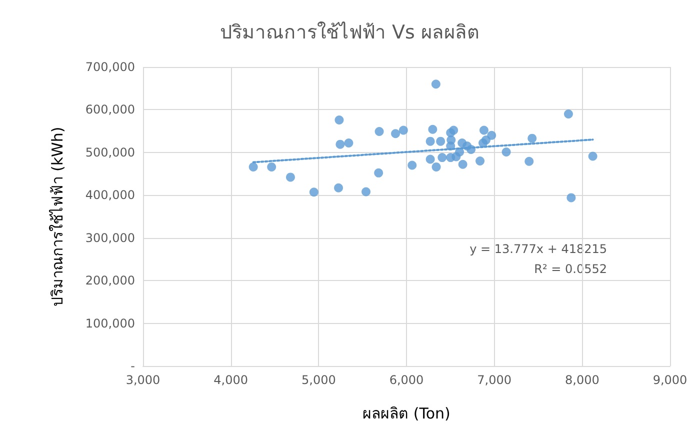 The width and height of the screenshot is (699, 446). I want to click on x-tick-label: 5,000, so click(318, 380).